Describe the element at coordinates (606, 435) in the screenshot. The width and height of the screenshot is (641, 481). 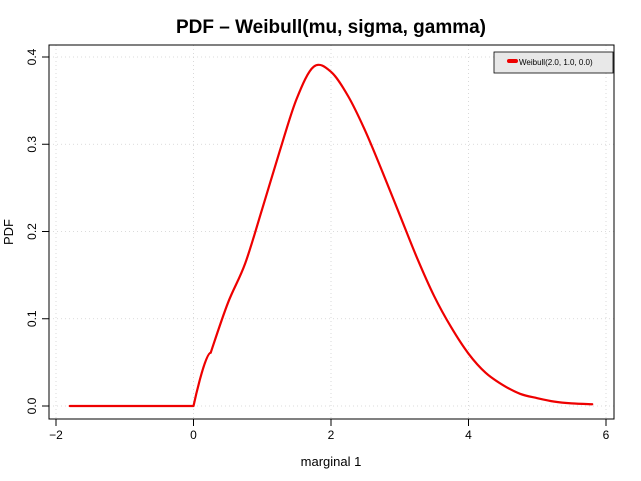
I see `x-tick-label: 6` at that location.